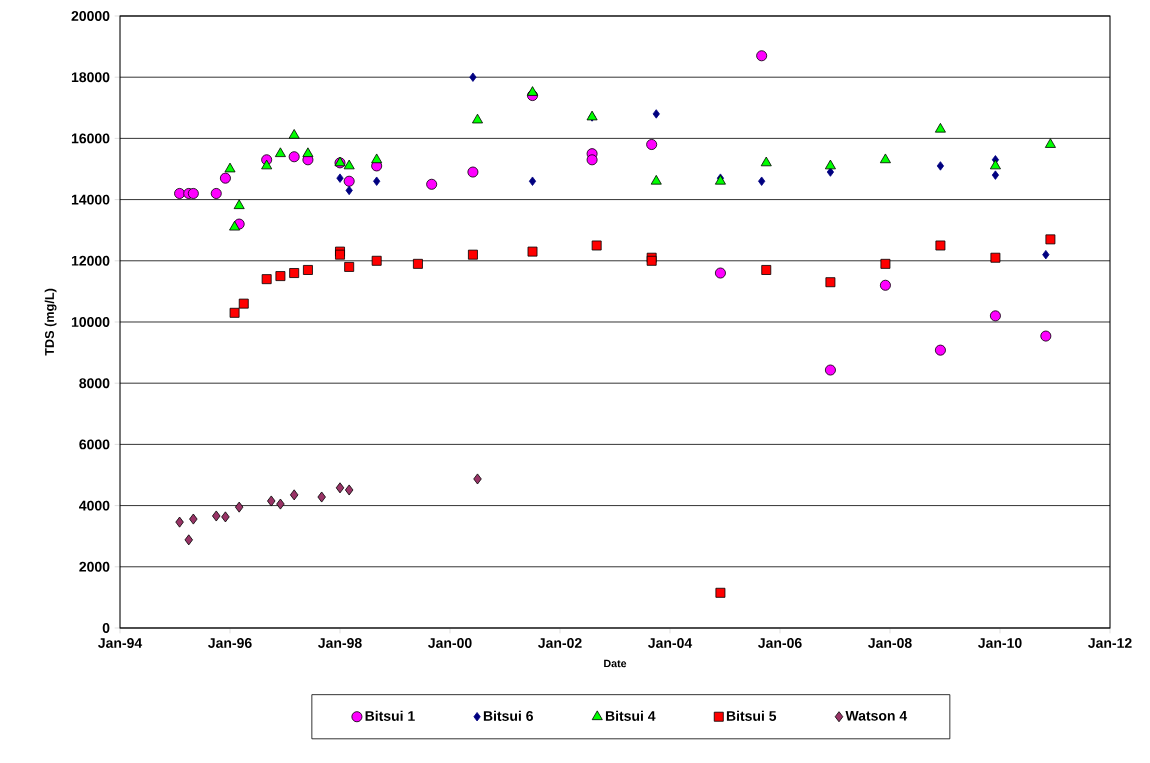 This screenshot has width=1150, height=763. Describe the element at coordinates (106, 628) in the screenshot. I see `y-tick-label: 0` at that location.